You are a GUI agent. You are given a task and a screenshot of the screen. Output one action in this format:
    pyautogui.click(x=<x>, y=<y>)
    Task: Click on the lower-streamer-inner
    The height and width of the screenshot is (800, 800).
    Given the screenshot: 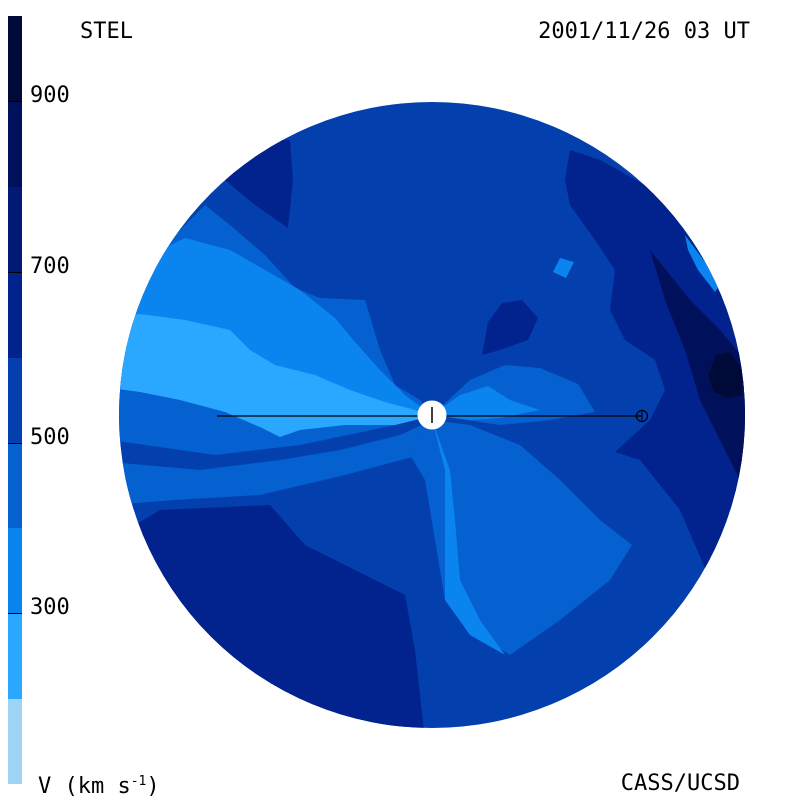 What is the action you would take?
    pyautogui.click(x=468, y=537)
    